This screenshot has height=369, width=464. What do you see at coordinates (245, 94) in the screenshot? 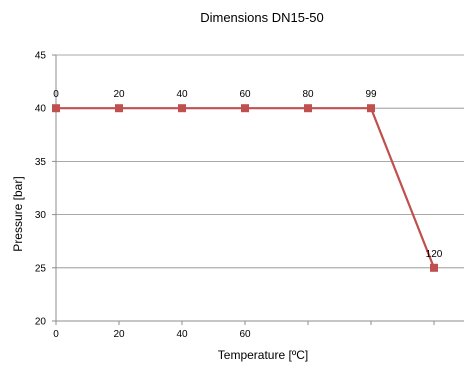
I see `data-label-3: 60` at bounding box center [245, 94].